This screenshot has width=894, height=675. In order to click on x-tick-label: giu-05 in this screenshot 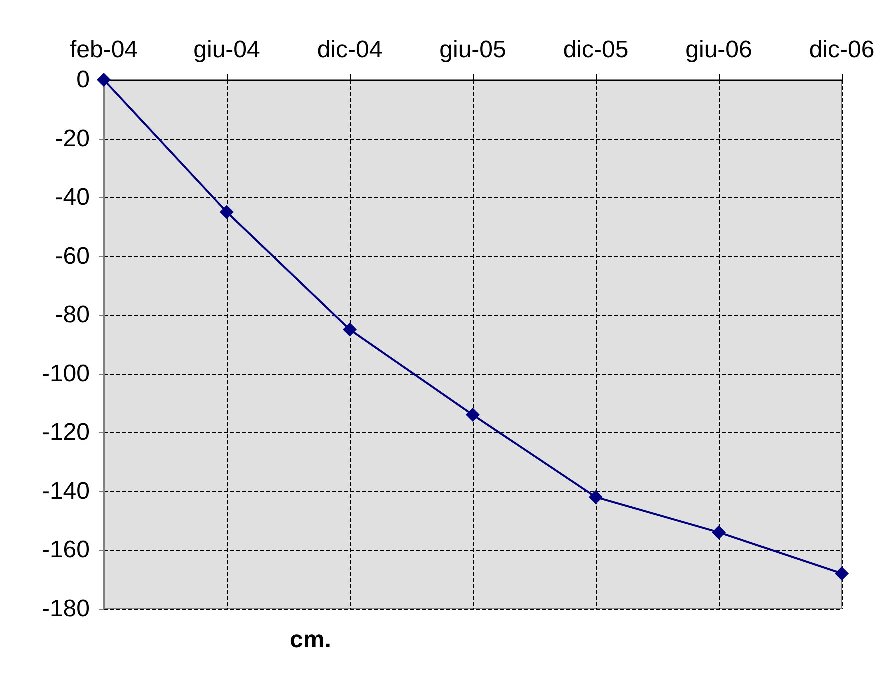, I will do `click(473, 50)`.